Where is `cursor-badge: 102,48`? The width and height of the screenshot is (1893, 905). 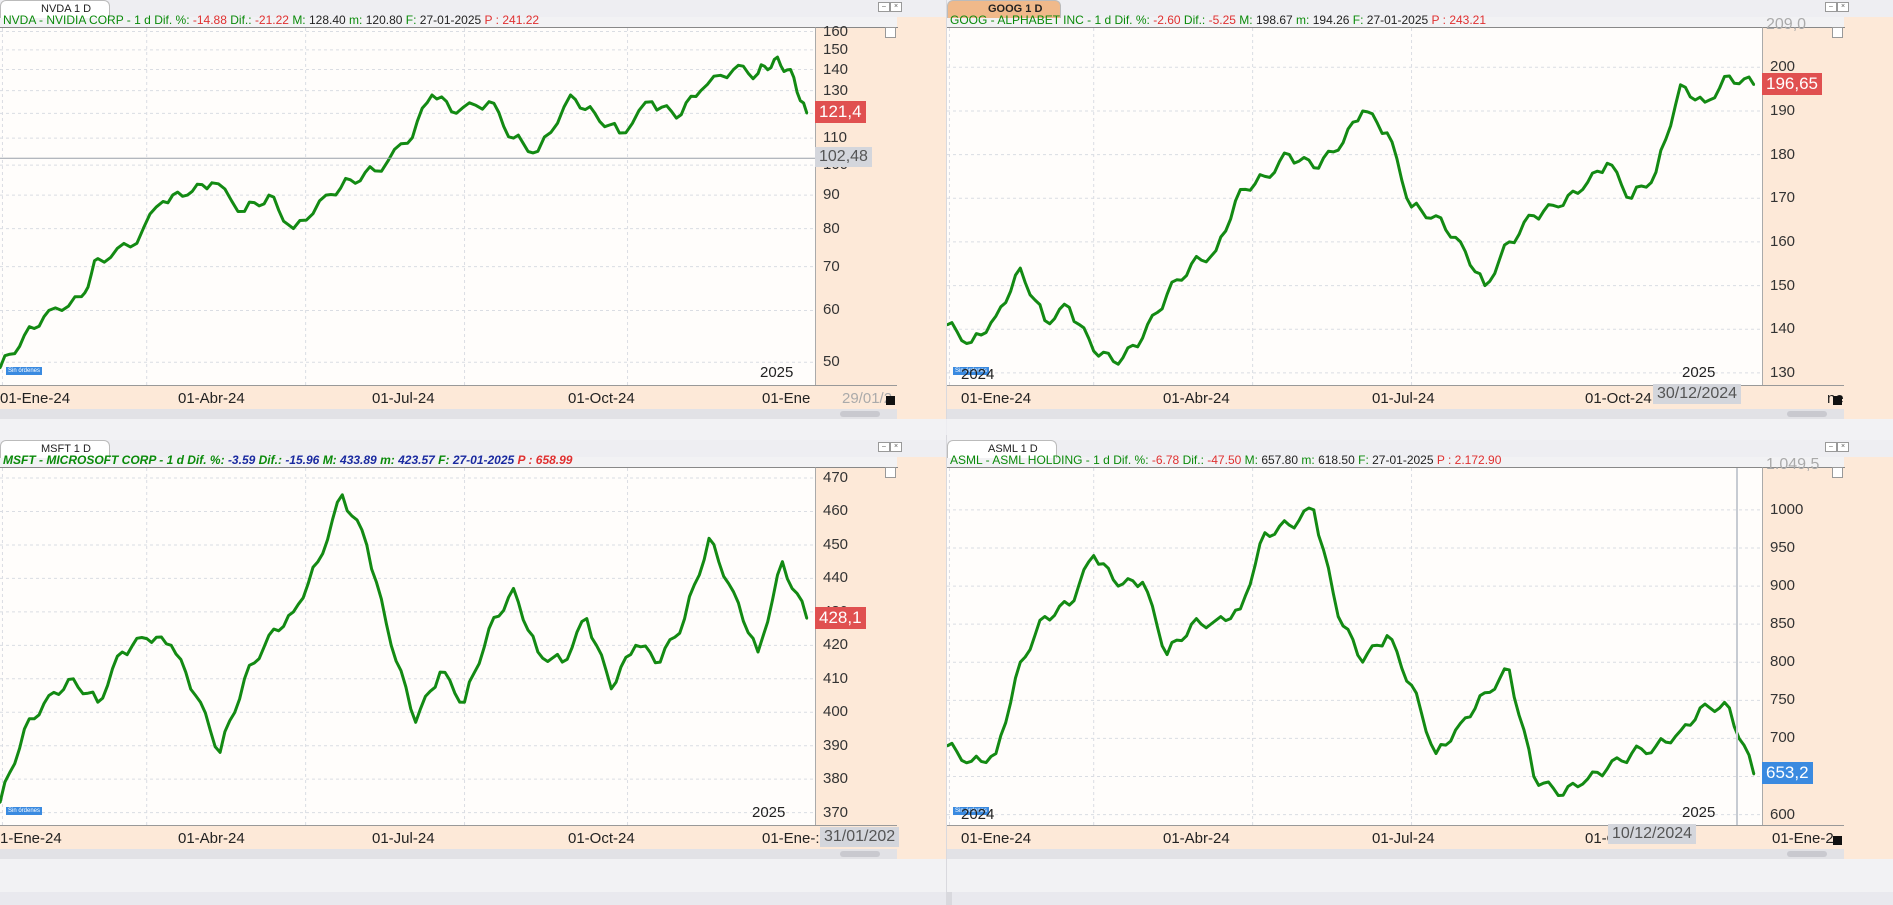 cursor-badge: 102,48 is located at coordinates (843, 157).